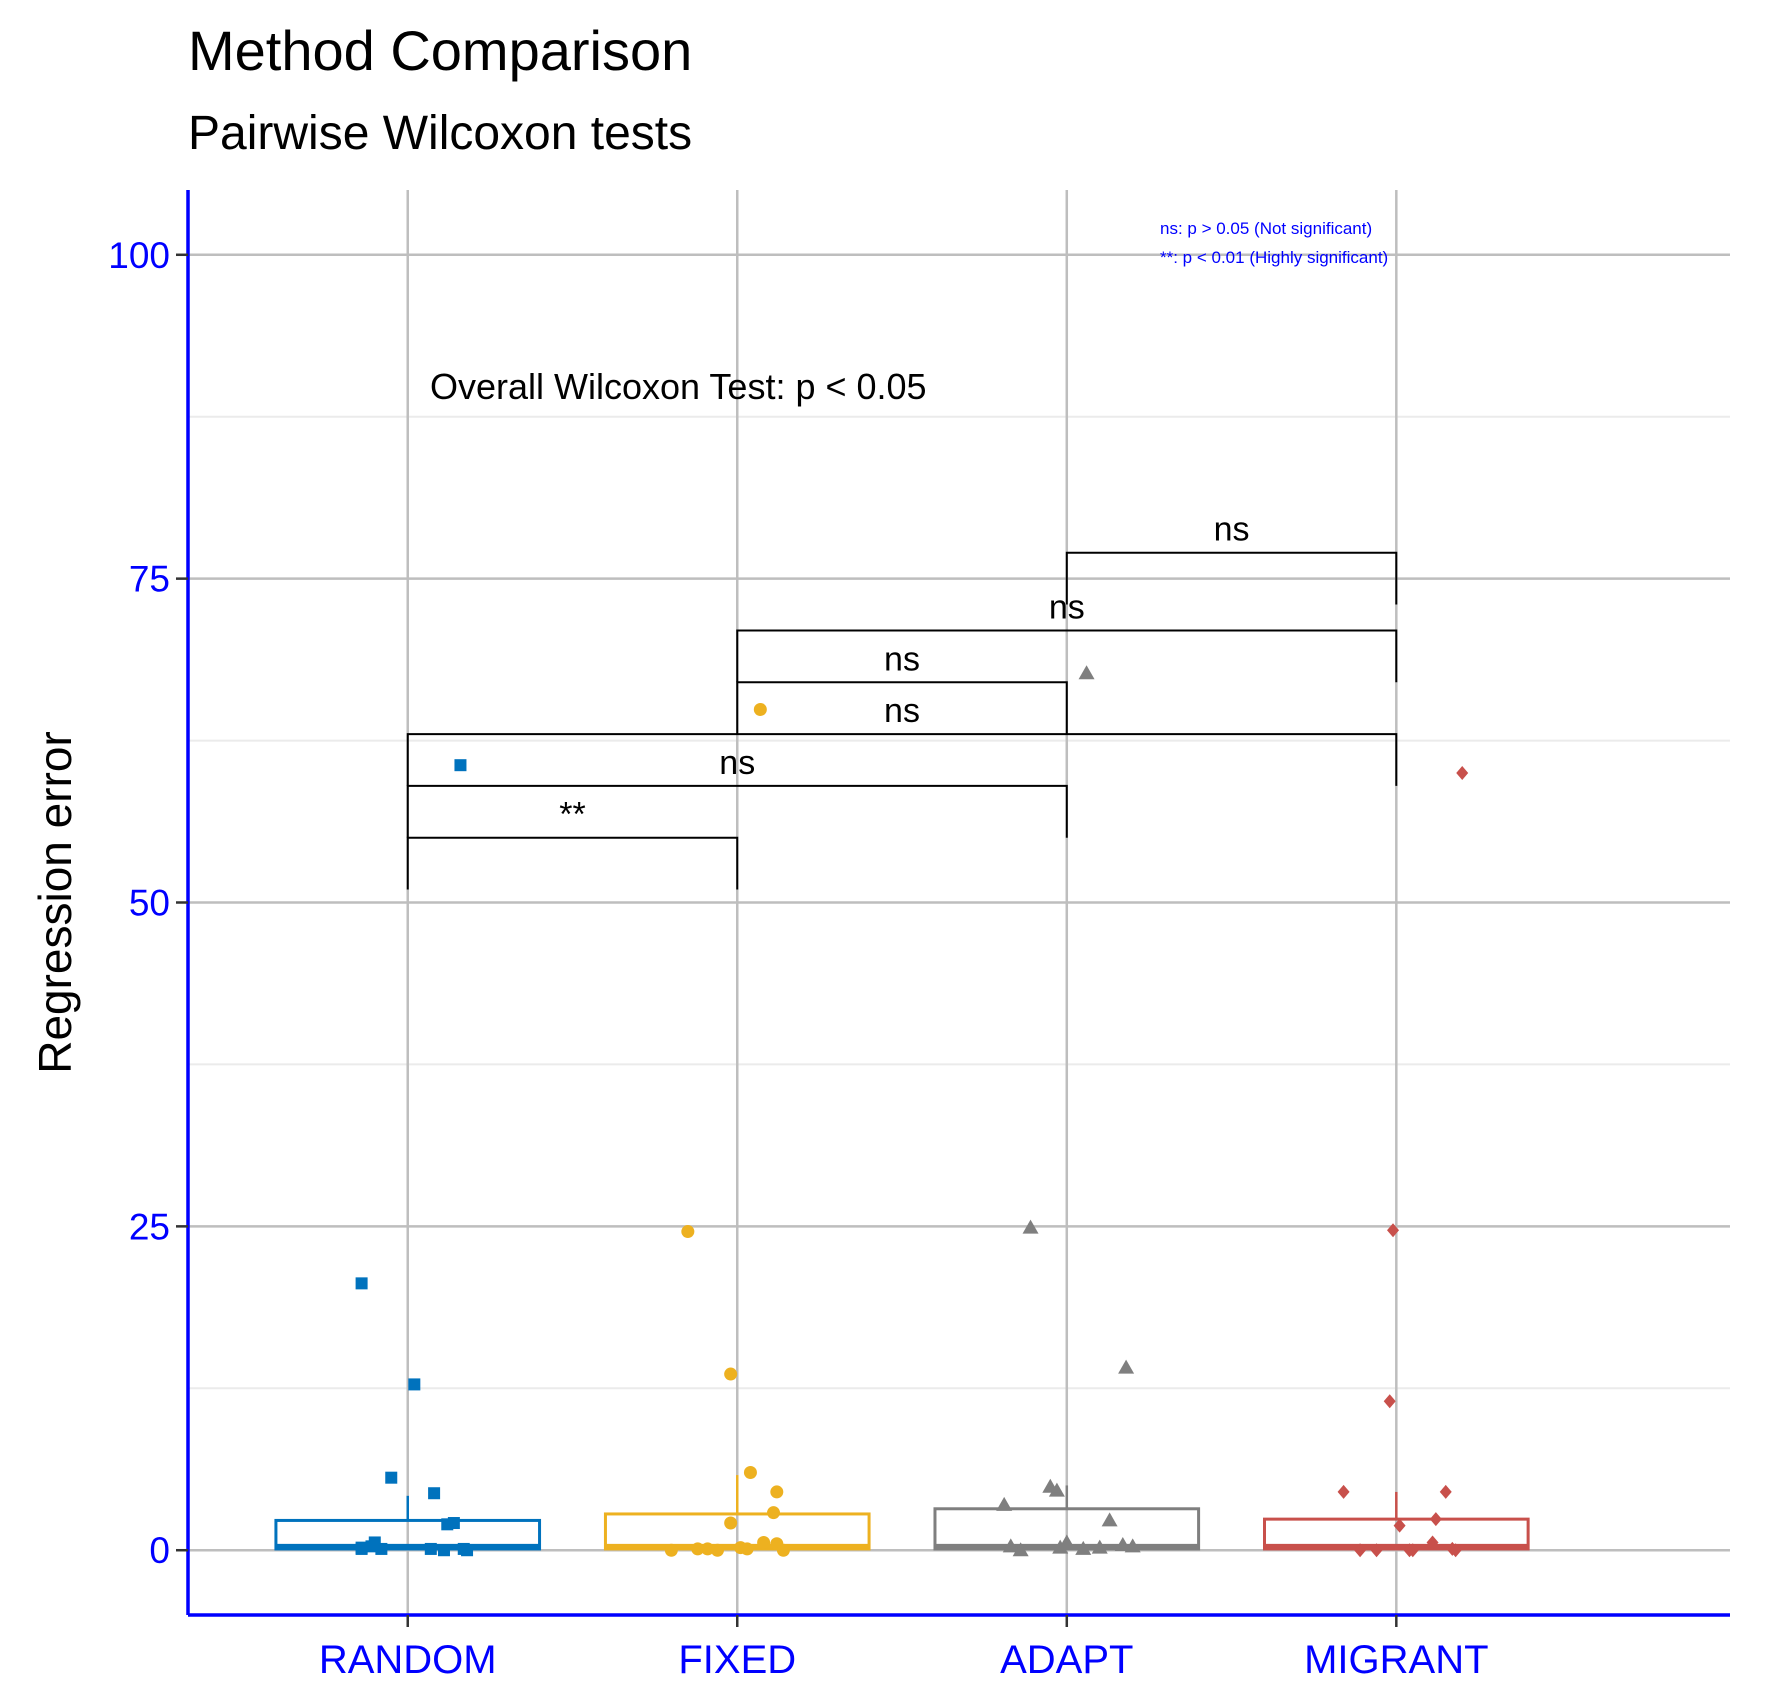 The image size is (1770, 1687). What do you see at coordinates (139, 255) in the screenshot?
I see `y-tick-label: 100` at bounding box center [139, 255].